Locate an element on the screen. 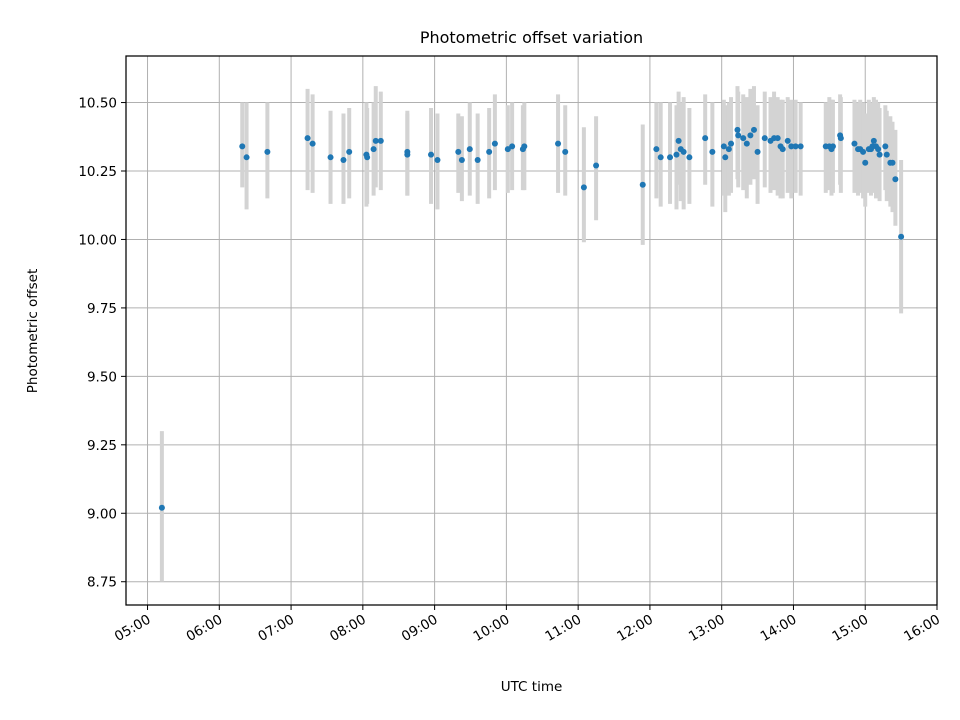 The height and width of the screenshot is (720, 960). y-tick-label: 9.25 is located at coordinates (102, 446).